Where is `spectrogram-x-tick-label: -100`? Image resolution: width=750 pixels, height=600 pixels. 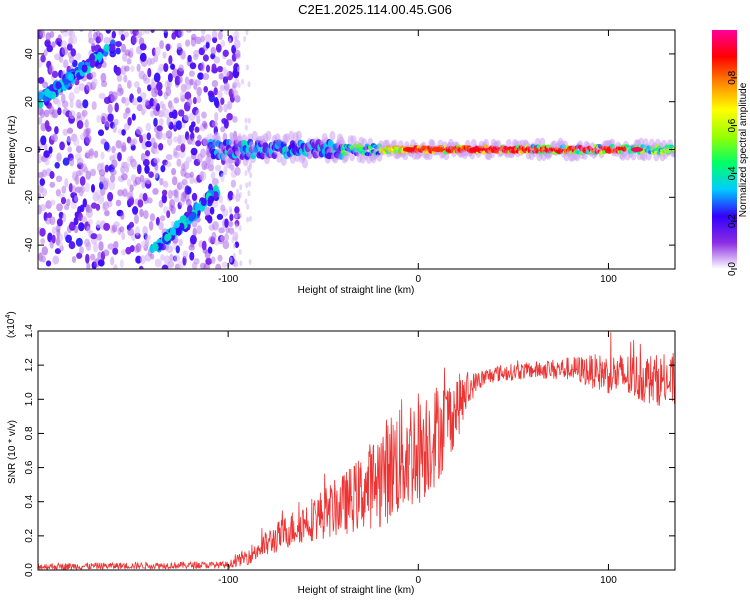
spectrogram-x-tick-label: -100 is located at coordinates (228, 279).